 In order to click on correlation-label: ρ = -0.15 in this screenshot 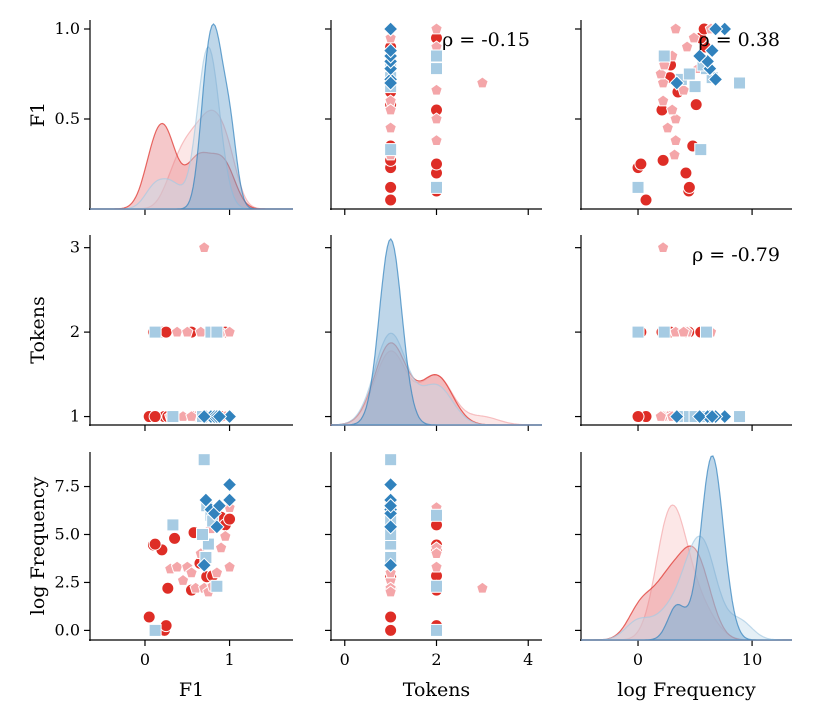, I will do `click(486, 40)`.